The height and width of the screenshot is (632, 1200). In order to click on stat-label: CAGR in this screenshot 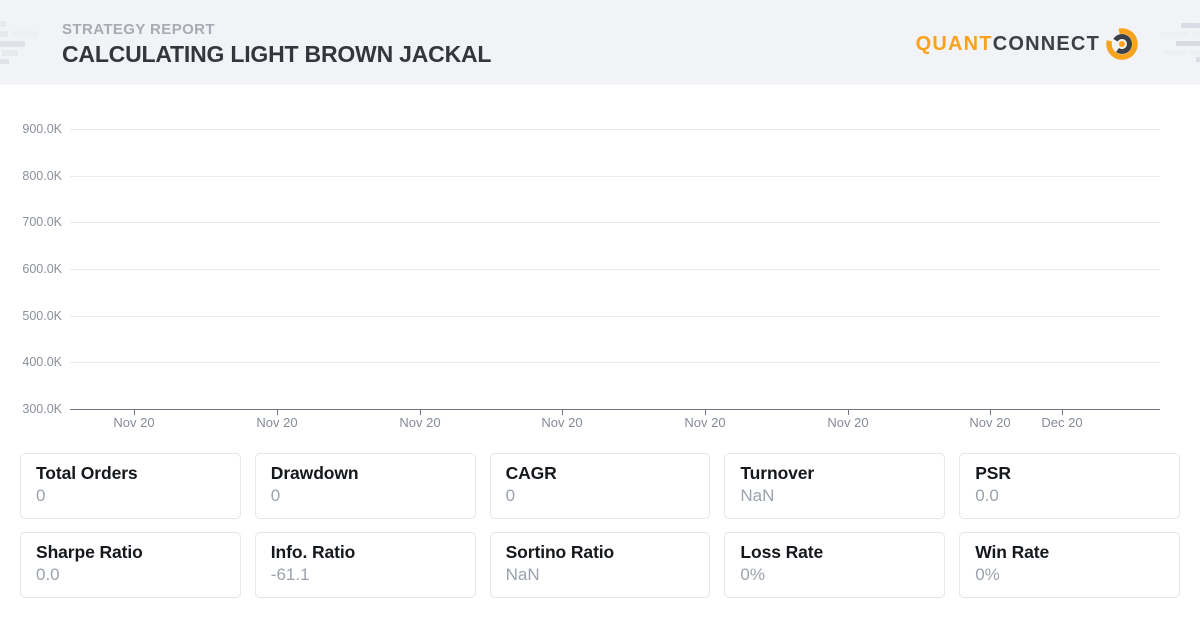, I will do `click(531, 473)`.